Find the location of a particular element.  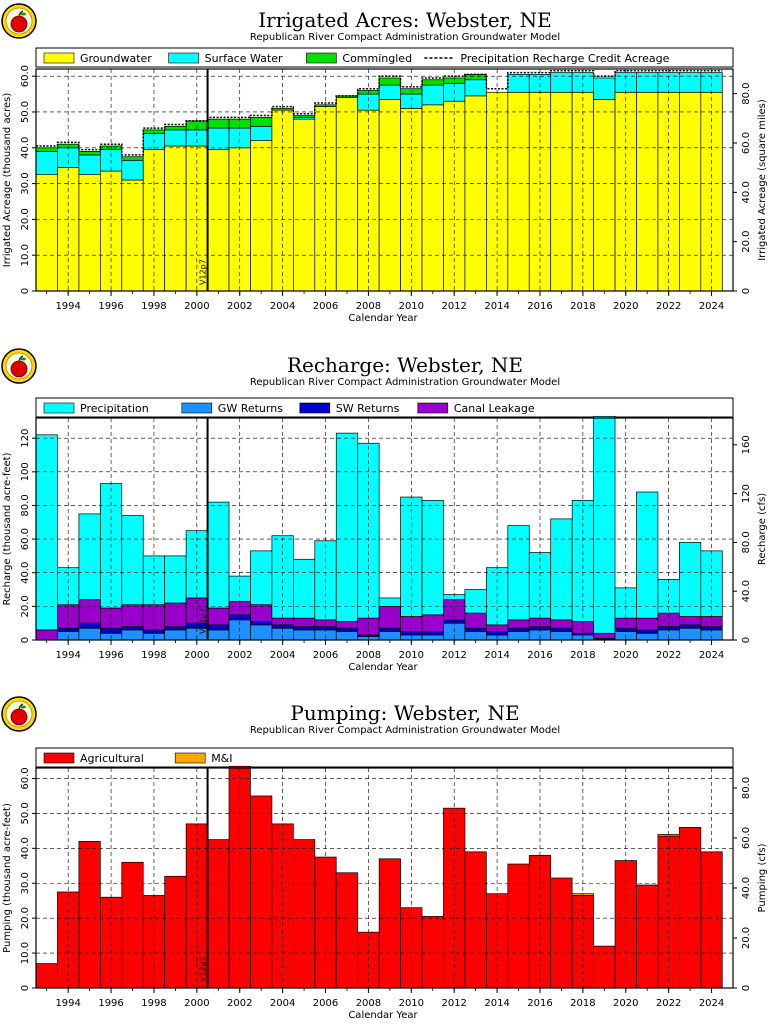

y2-tick-label: 80.0 is located at coordinates (746, 94).